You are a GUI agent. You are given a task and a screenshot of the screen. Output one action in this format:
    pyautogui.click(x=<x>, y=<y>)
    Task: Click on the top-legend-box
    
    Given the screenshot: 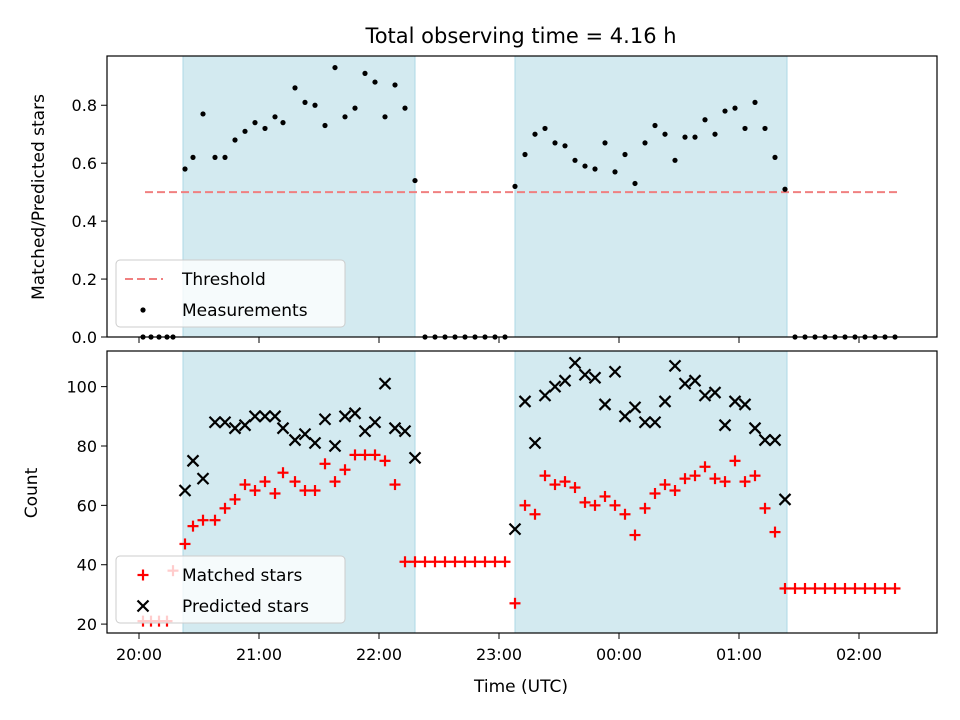 What is the action you would take?
    pyautogui.click(x=230, y=293)
    